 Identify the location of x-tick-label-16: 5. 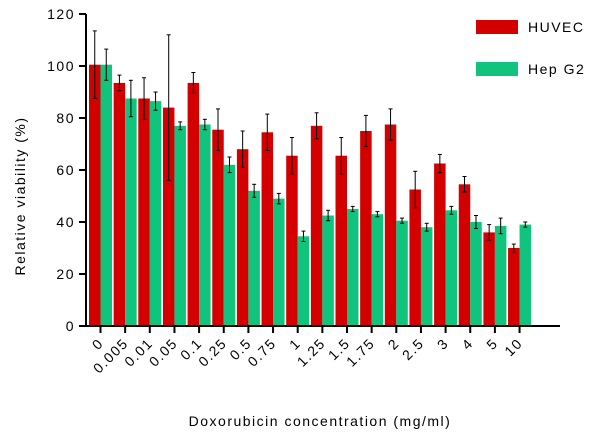
(492, 344).